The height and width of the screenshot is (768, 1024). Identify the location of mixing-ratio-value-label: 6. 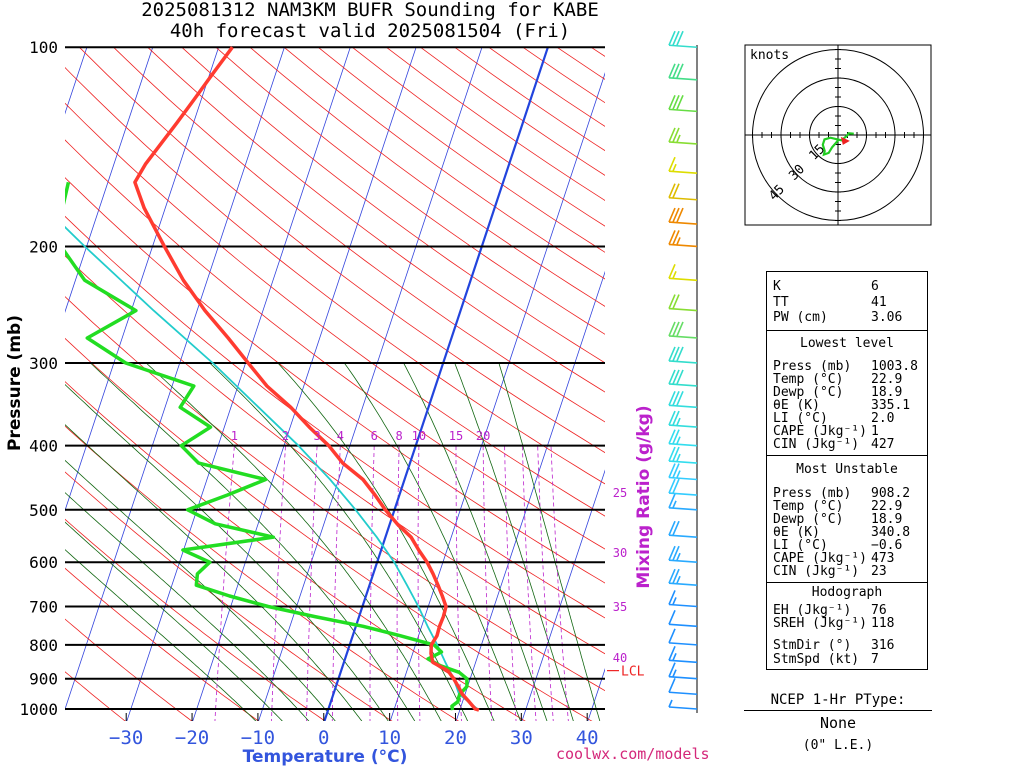
(374, 436).